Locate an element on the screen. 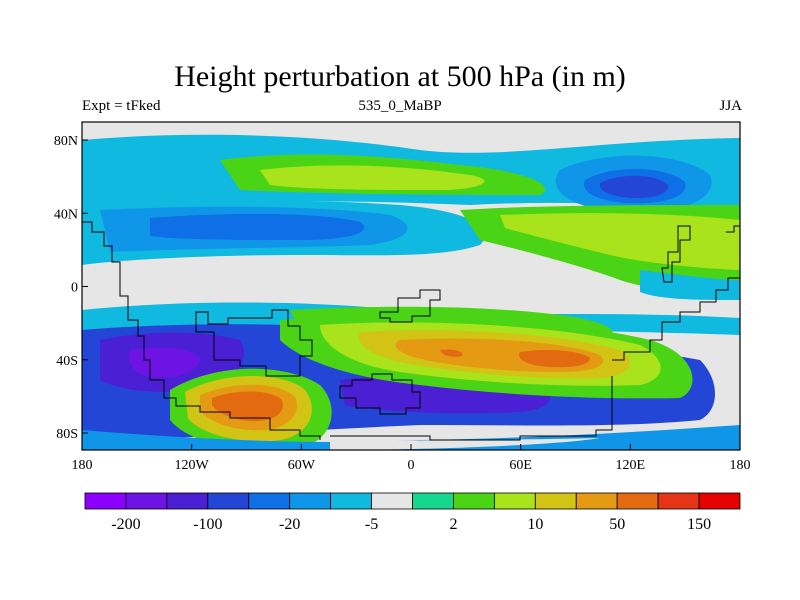 Image resolution: width=800 pixels, height=600 pixels. x-tick-label: 120E is located at coordinates (631, 465).